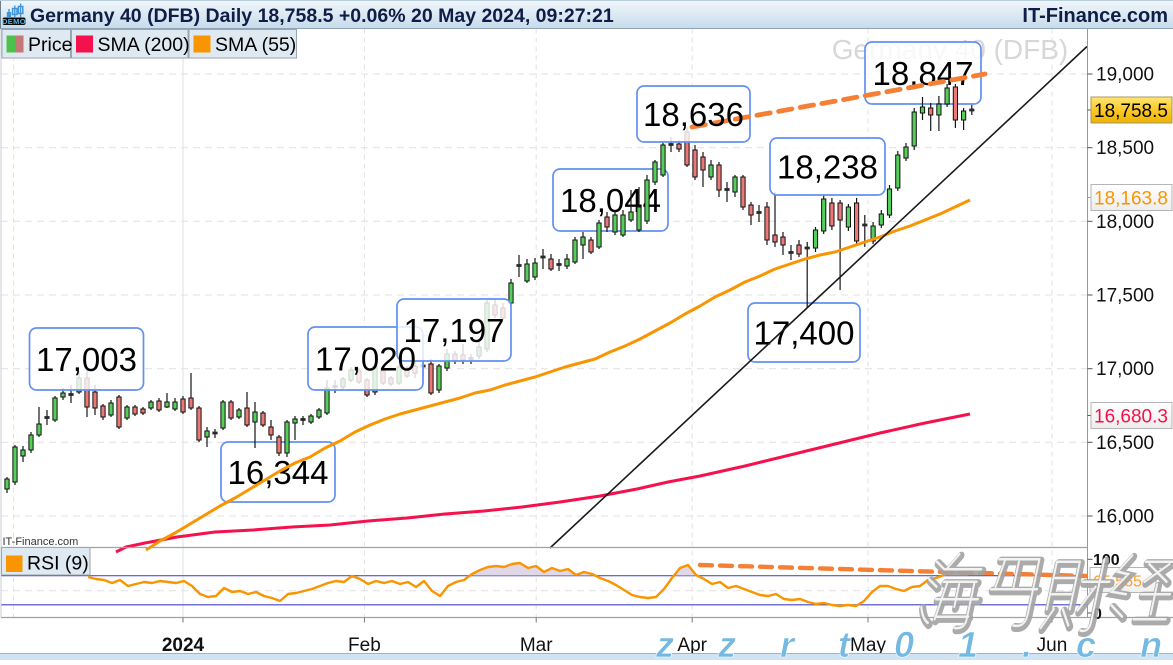 This screenshot has height=665, width=1173. What do you see at coordinates (50, 45) in the screenshot?
I see `svg-text: Price` at bounding box center [50, 45].